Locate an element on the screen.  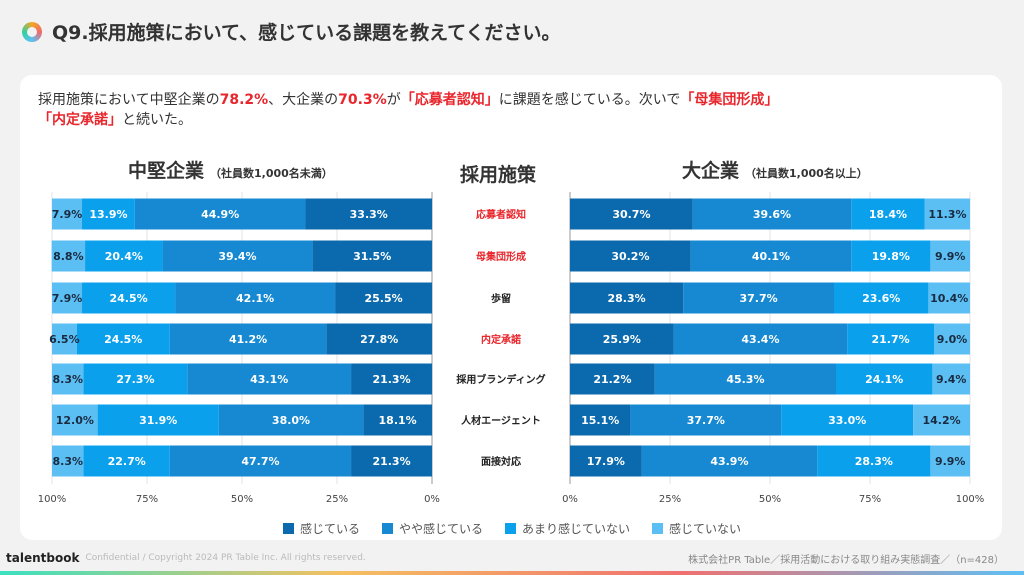
panel-title-right: 大企業 （社員数1,000名以上） is located at coordinates (775, 169).